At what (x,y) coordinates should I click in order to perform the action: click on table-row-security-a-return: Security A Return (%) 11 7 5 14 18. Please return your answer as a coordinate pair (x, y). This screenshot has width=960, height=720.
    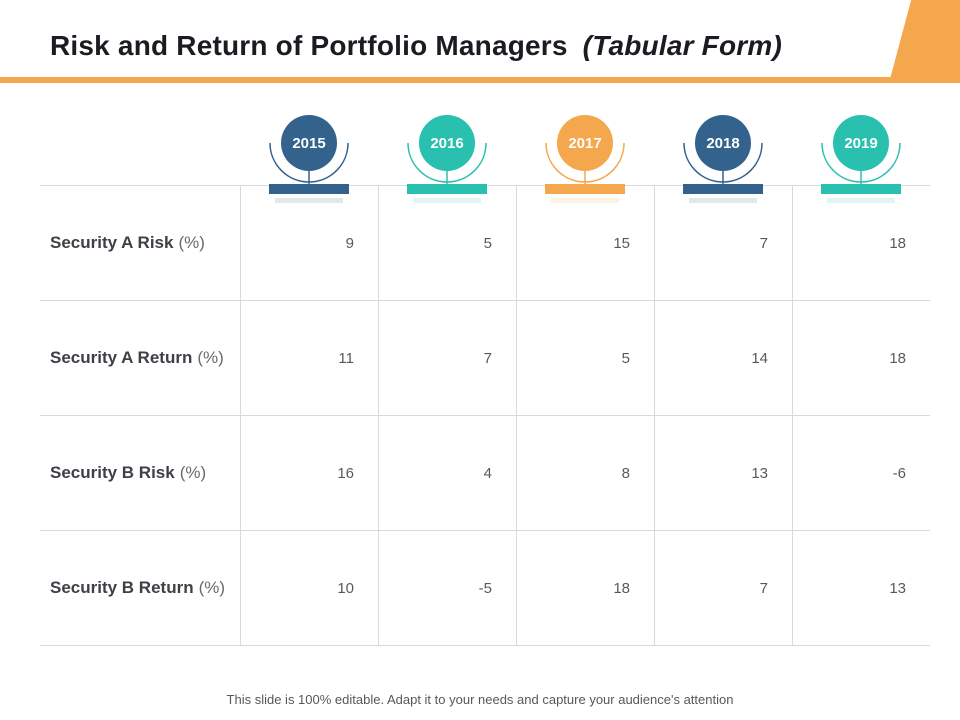
    Looking at the image, I should click on (485, 358).